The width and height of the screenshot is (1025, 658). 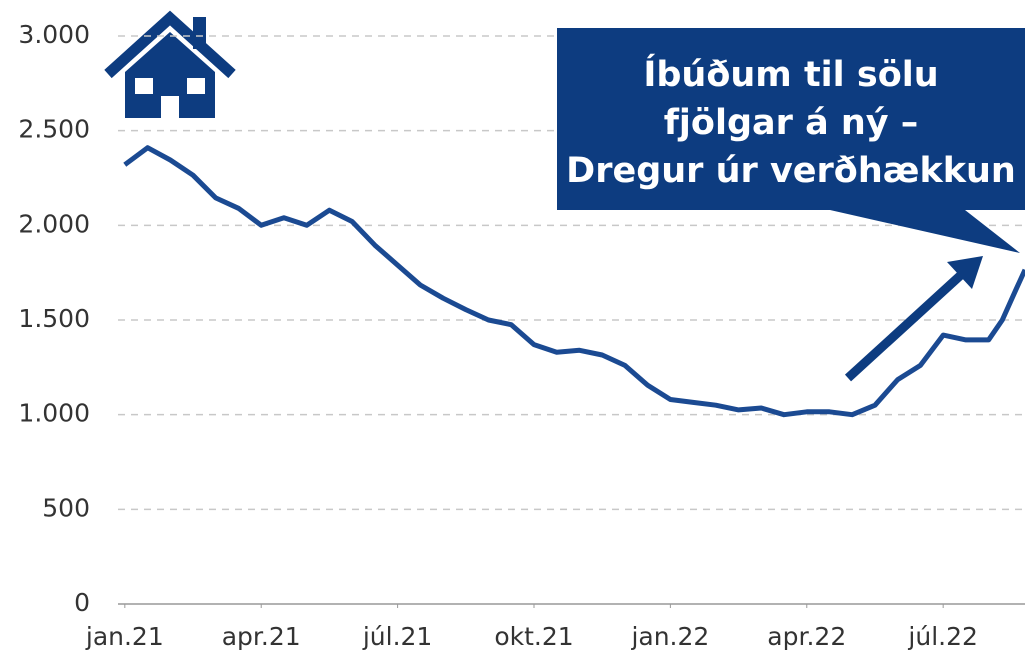 What do you see at coordinates (124, 636) in the screenshot?
I see `x-tick-label: jan.21` at bounding box center [124, 636].